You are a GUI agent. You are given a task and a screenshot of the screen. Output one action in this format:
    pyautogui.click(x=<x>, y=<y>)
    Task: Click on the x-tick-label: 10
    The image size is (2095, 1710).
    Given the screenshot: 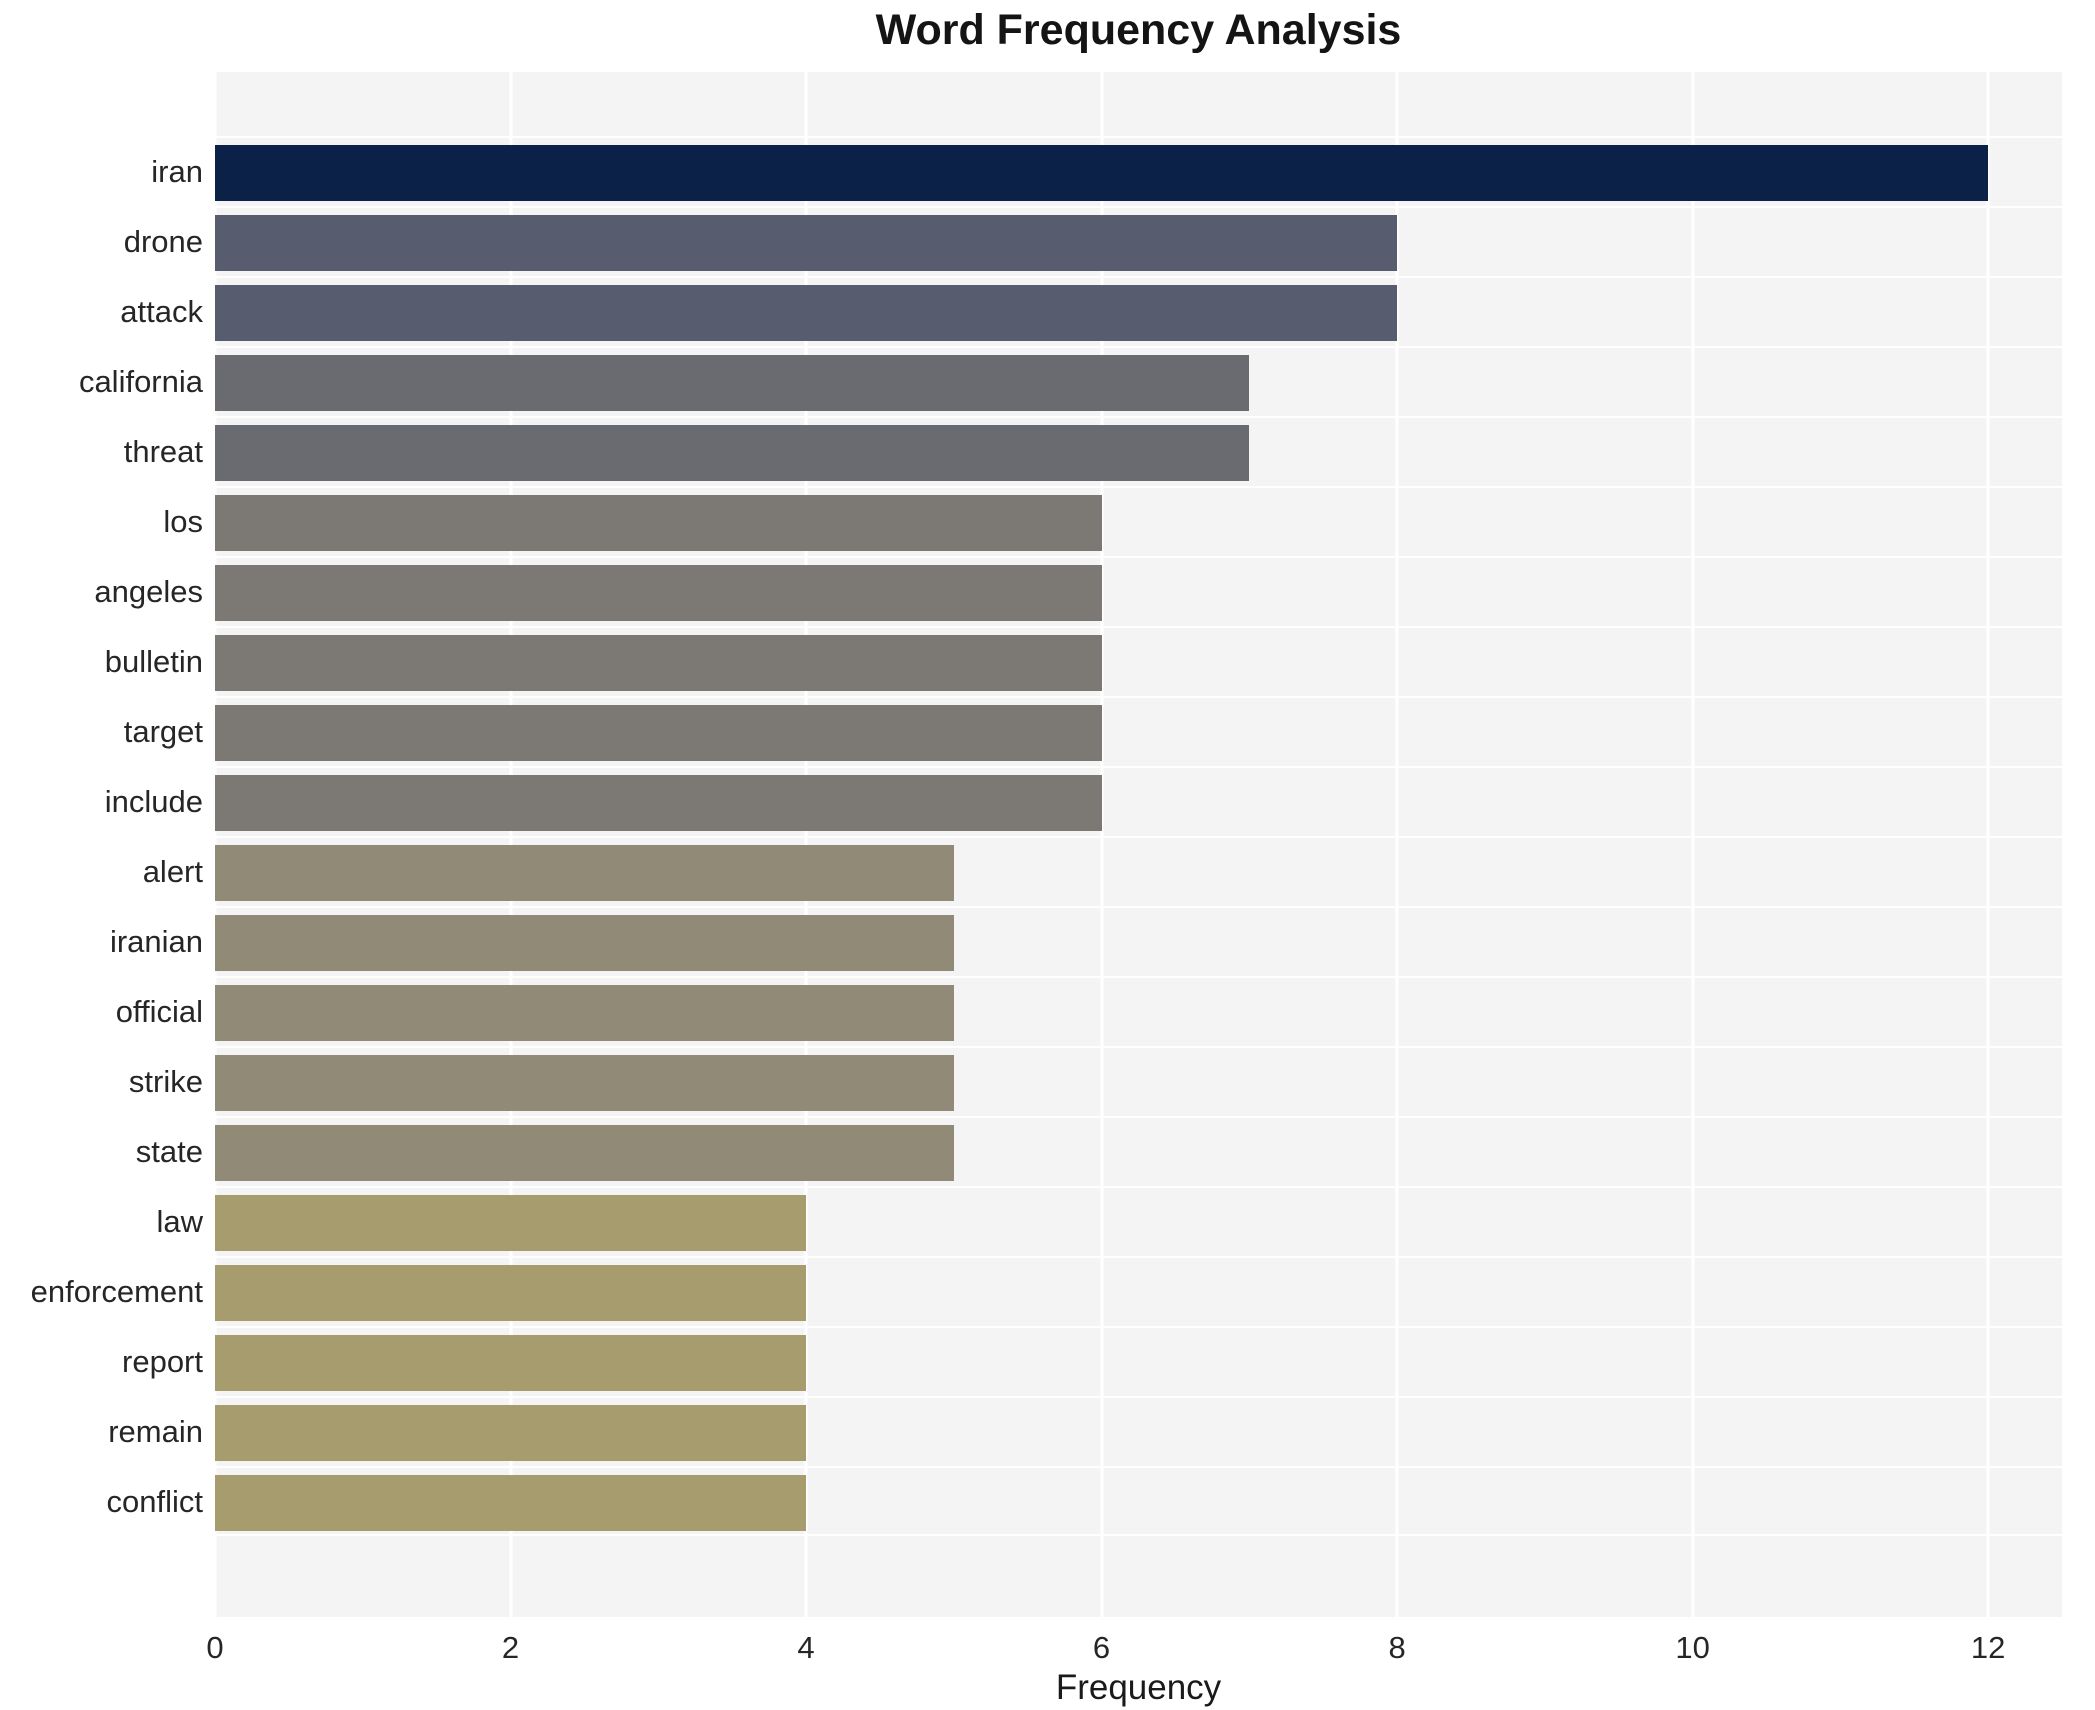 What is the action you would take?
    pyautogui.click(x=1692, y=1647)
    